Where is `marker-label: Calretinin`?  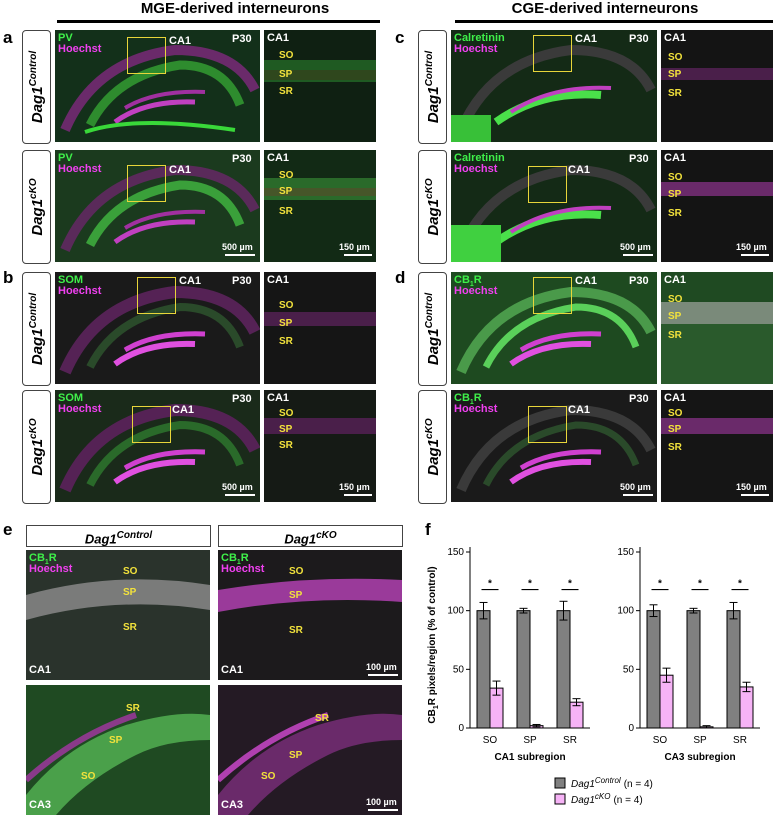 marker-label: Calretinin is located at coordinates (479, 158).